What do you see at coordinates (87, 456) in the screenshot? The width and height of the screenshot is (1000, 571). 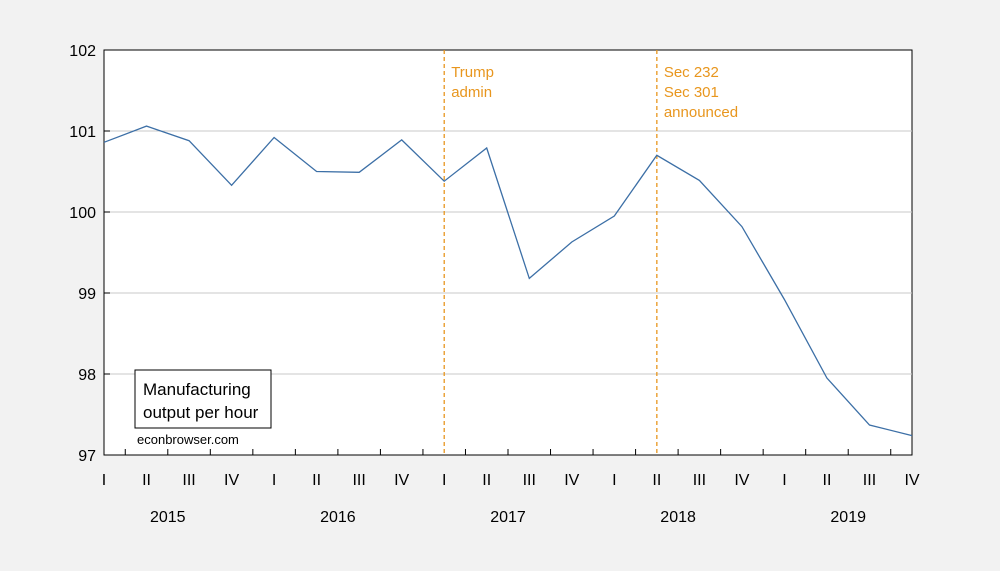 I see `y-tick-label: 97` at bounding box center [87, 456].